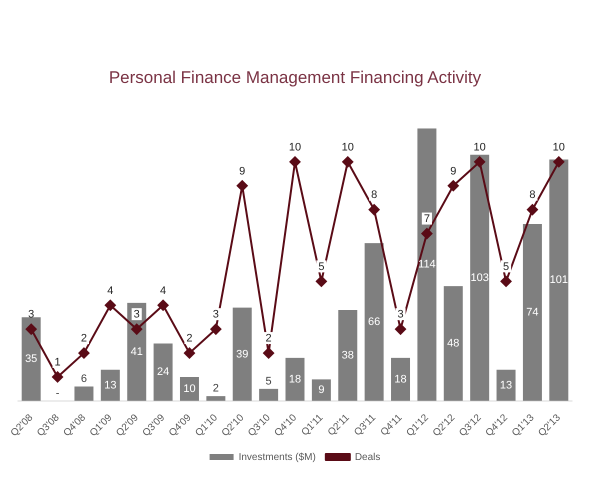  Describe the element at coordinates (427, 219) in the screenshot. I see `data-label: 7` at that location.